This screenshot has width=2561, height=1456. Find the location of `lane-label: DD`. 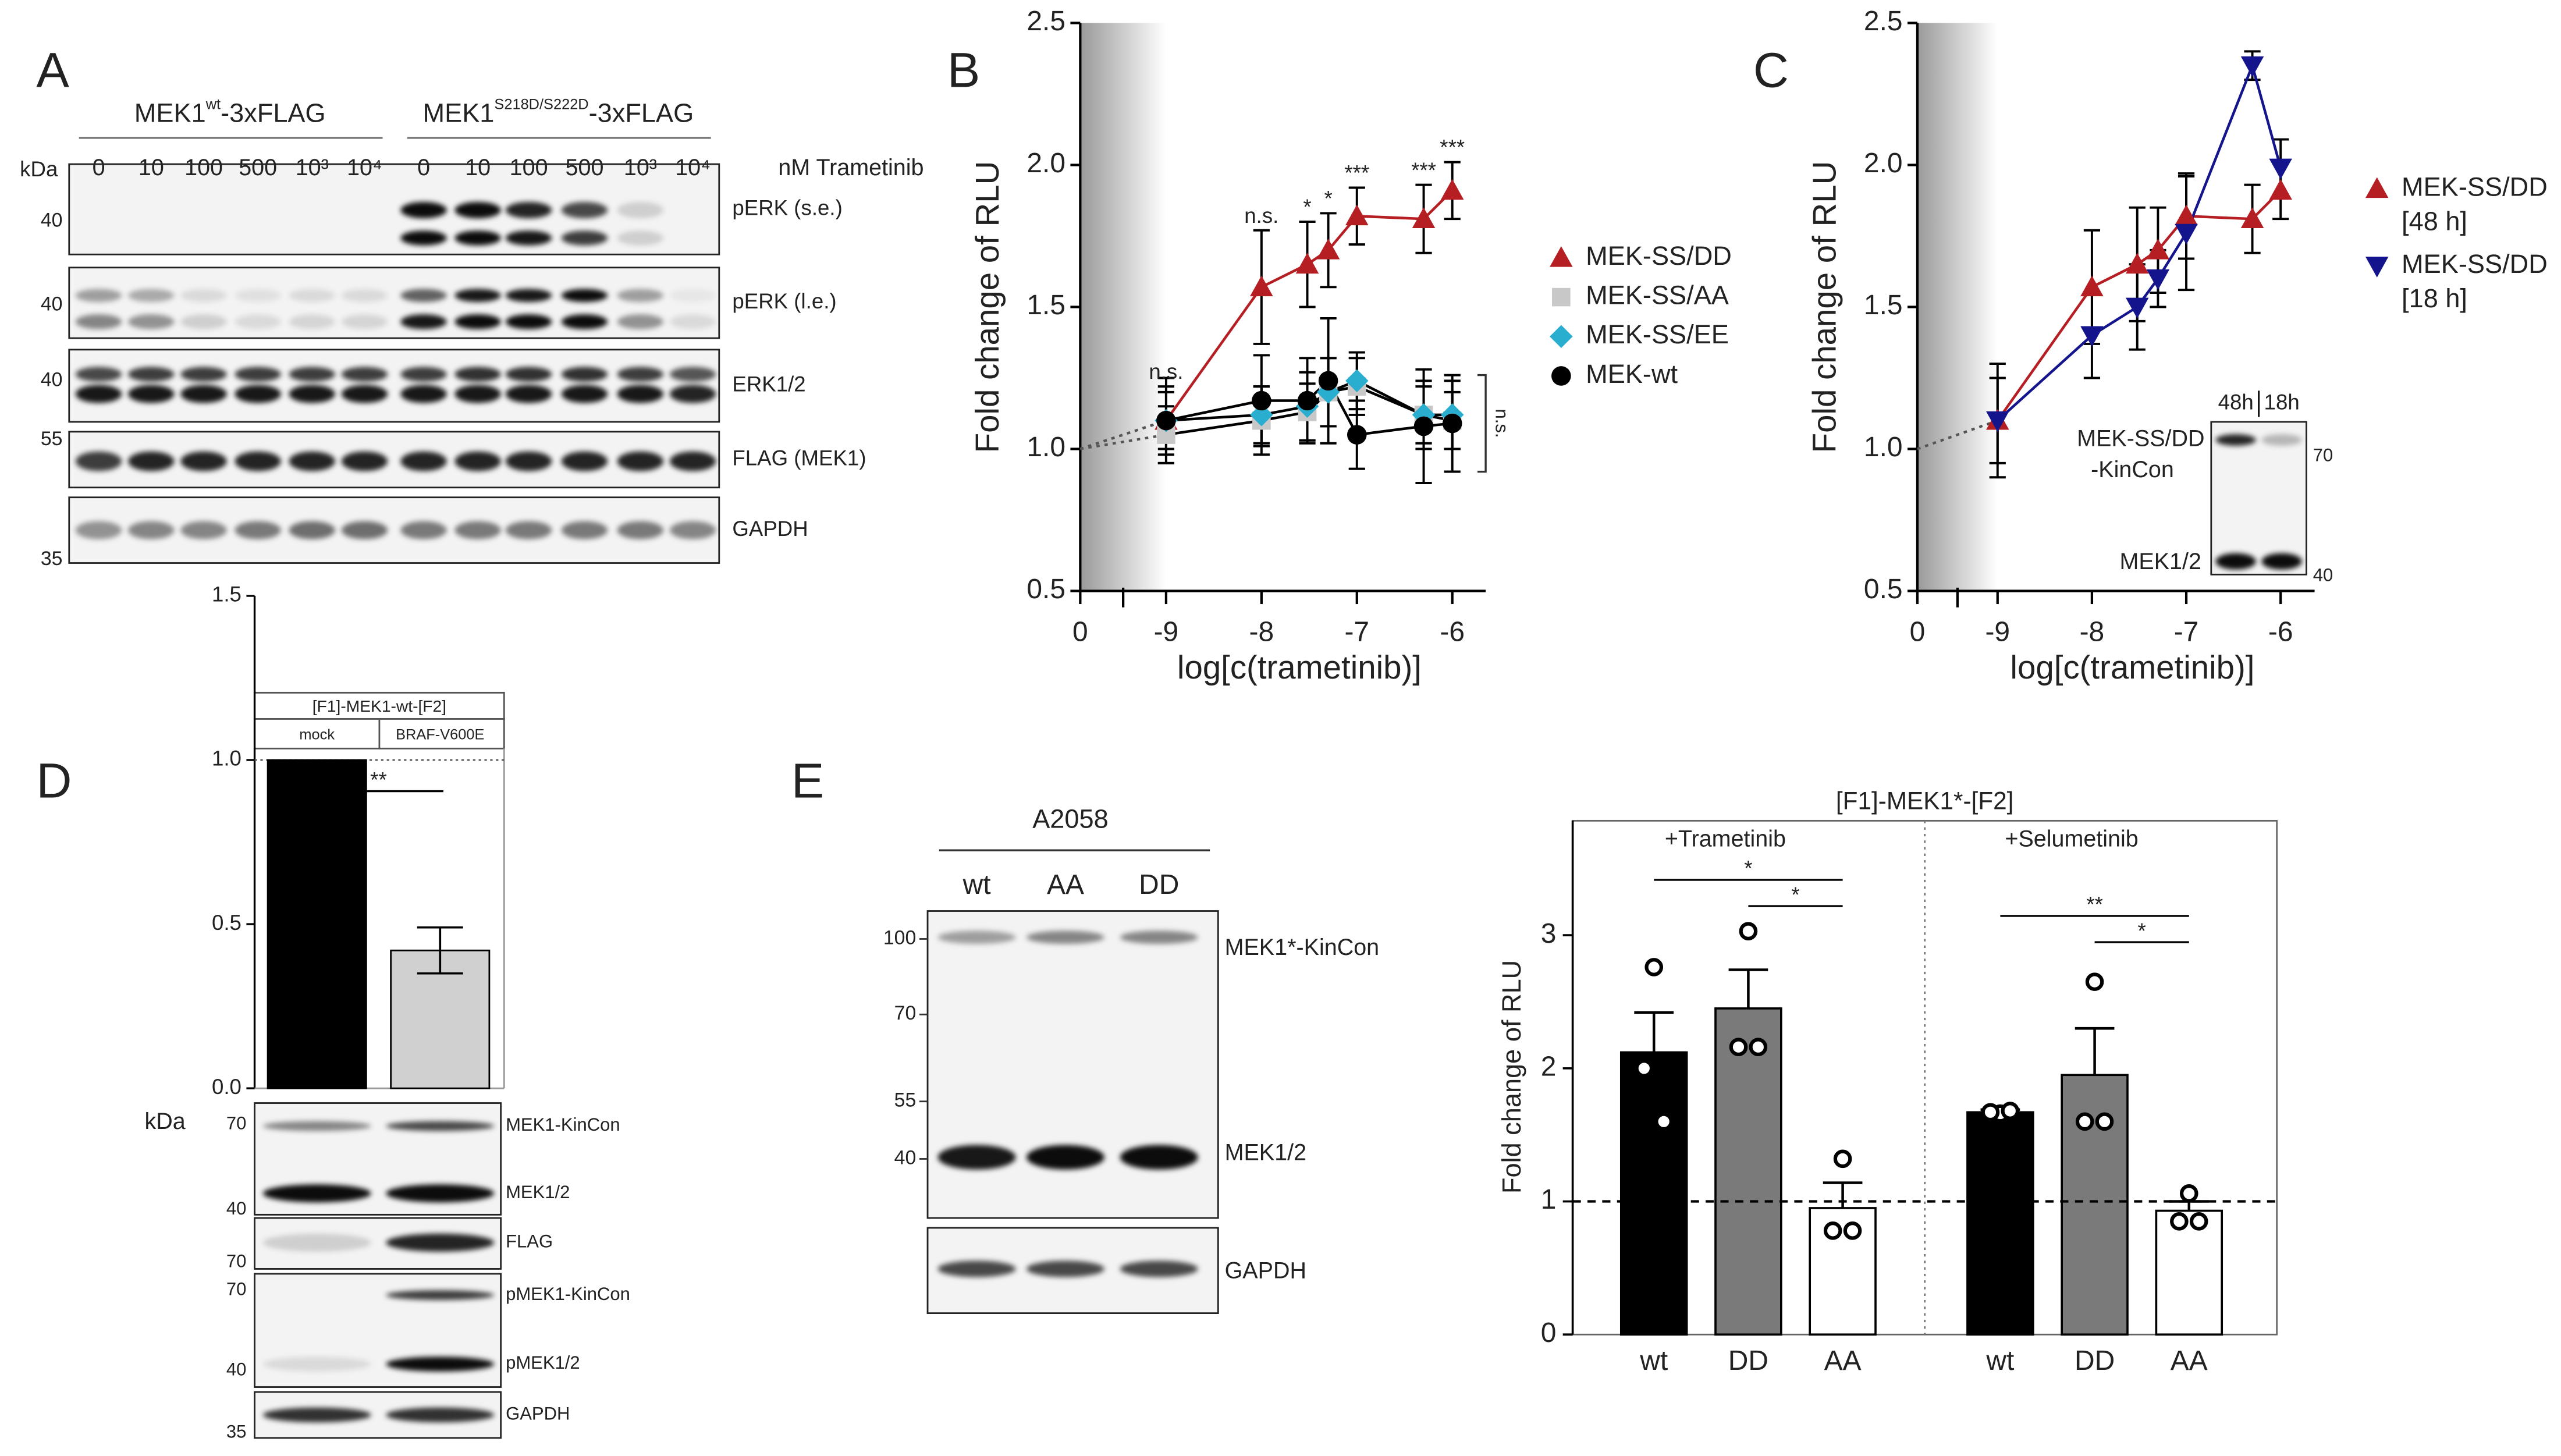

lane-label: DD is located at coordinates (1159, 884).